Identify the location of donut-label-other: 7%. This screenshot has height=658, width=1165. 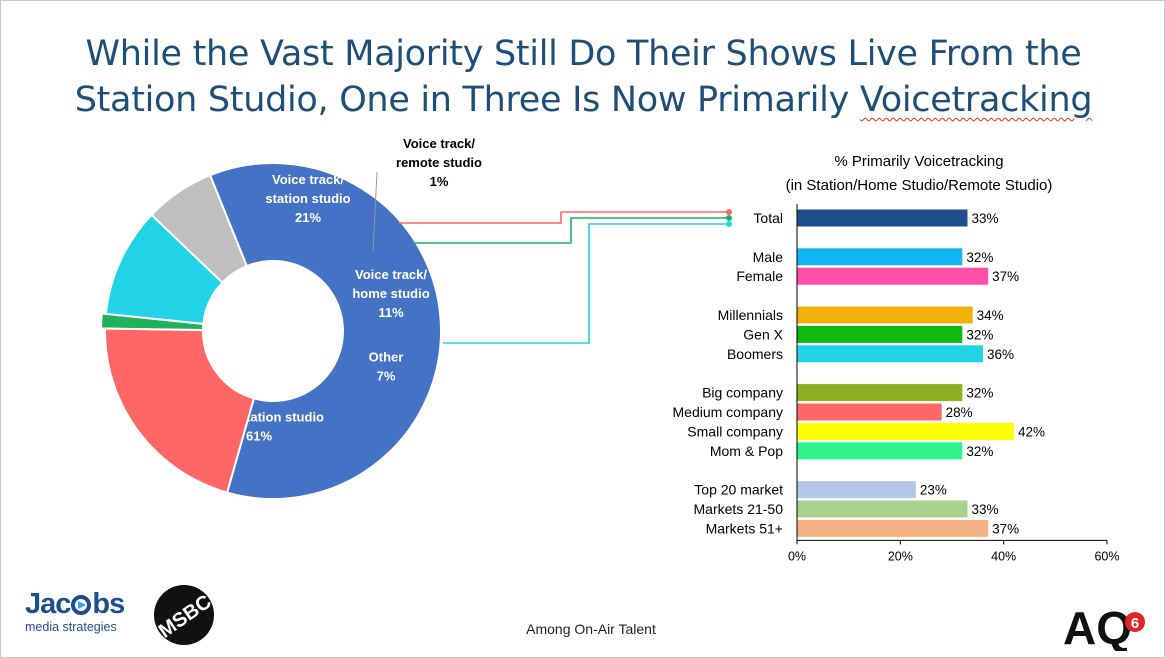
(386, 376).